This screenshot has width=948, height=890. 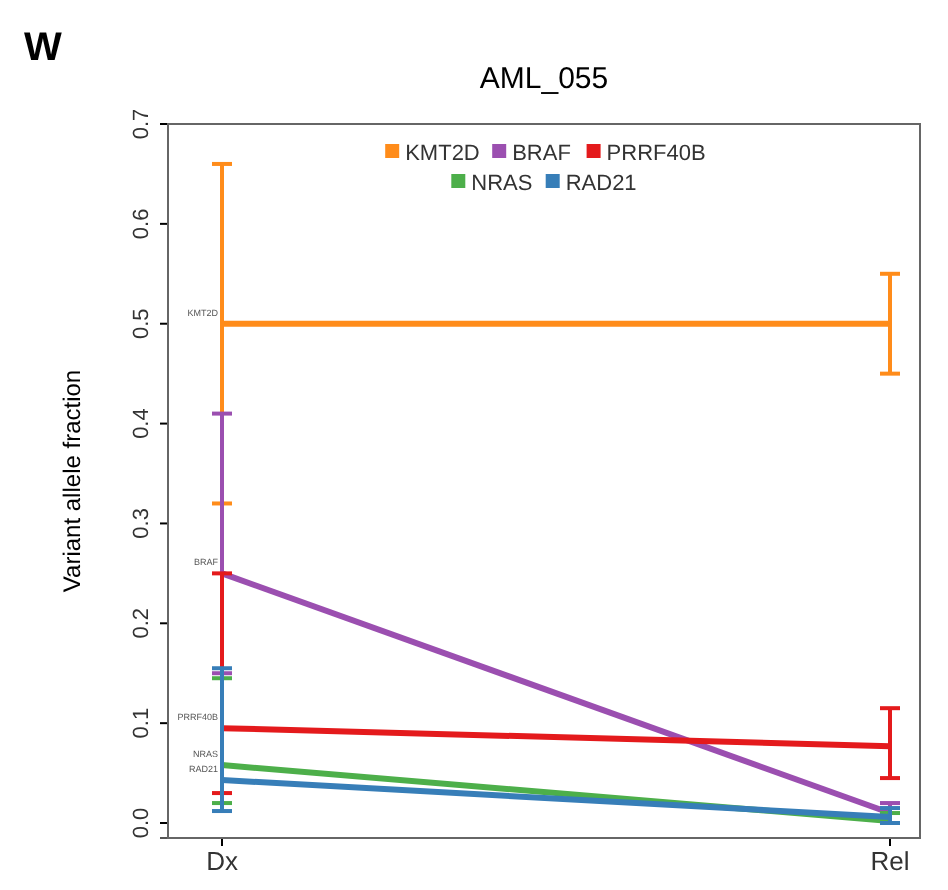 What do you see at coordinates (141, 224) in the screenshot?
I see `y-tick-label: 0.6` at bounding box center [141, 224].